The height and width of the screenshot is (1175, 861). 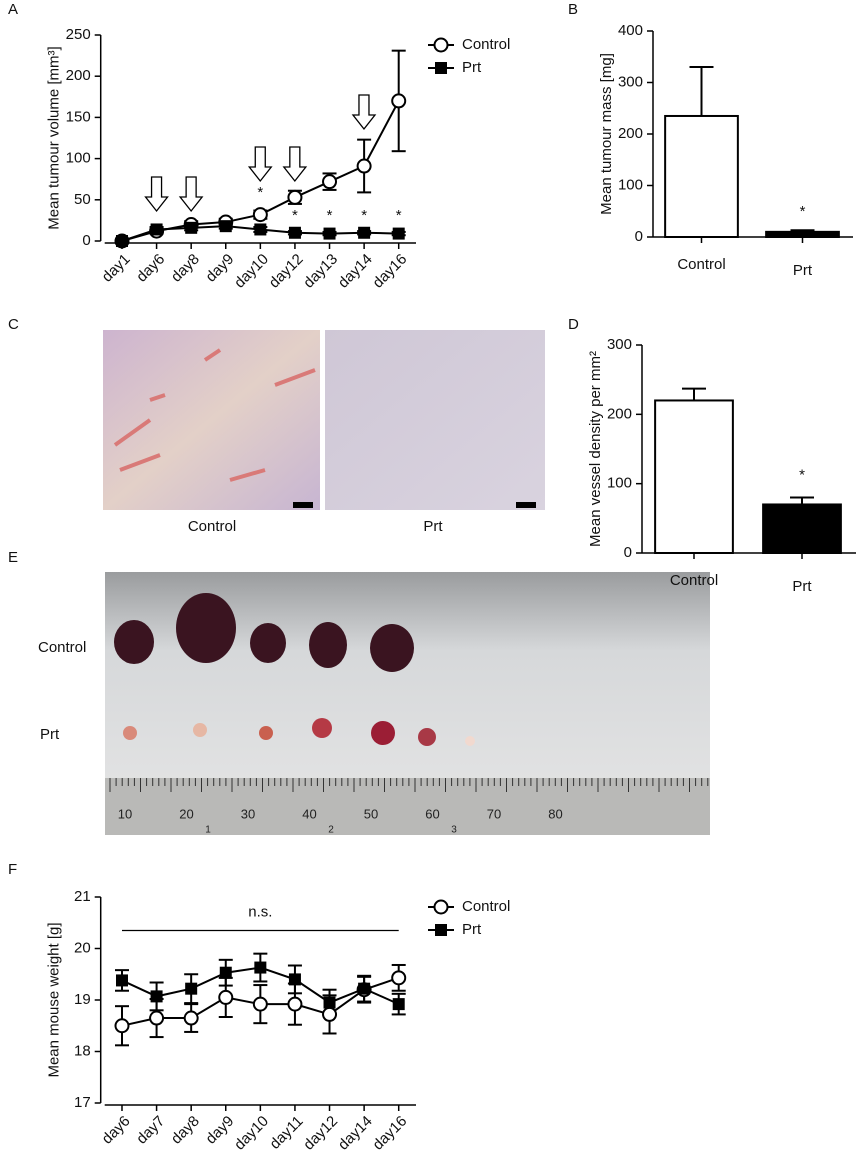 I want to click on y-tick-label: 19, so click(x=82, y=999).